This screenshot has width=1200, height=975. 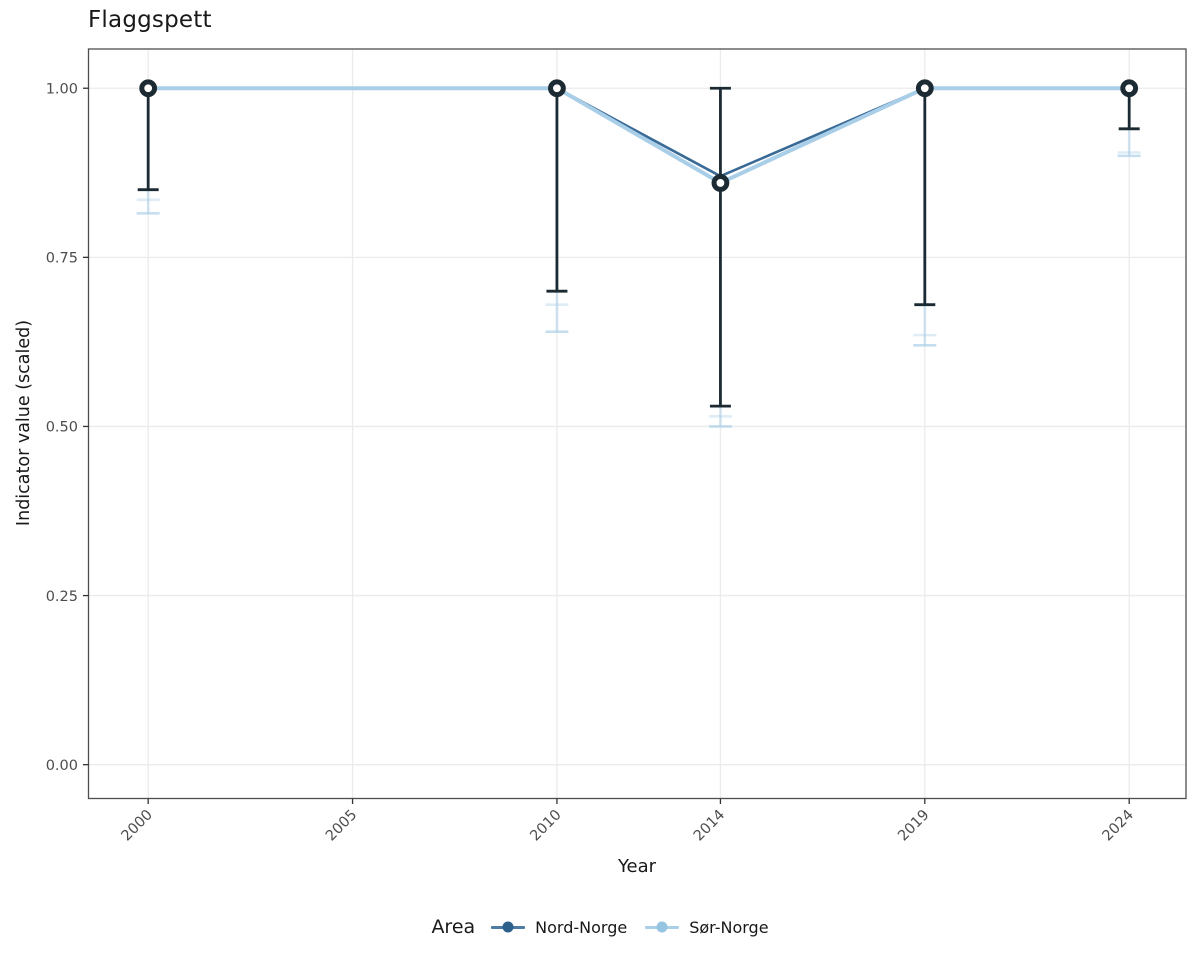 I want to click on legend-entries: Nord-Norge Sør-Norge, so click(x=630, y=927).